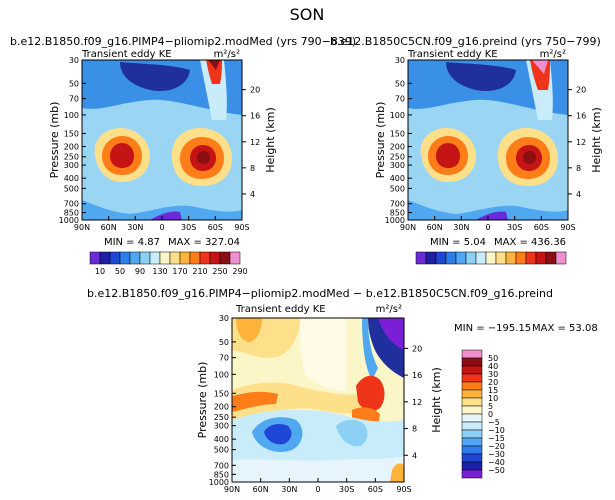  I want to click on p2-surface-dark, so click(492, 215).